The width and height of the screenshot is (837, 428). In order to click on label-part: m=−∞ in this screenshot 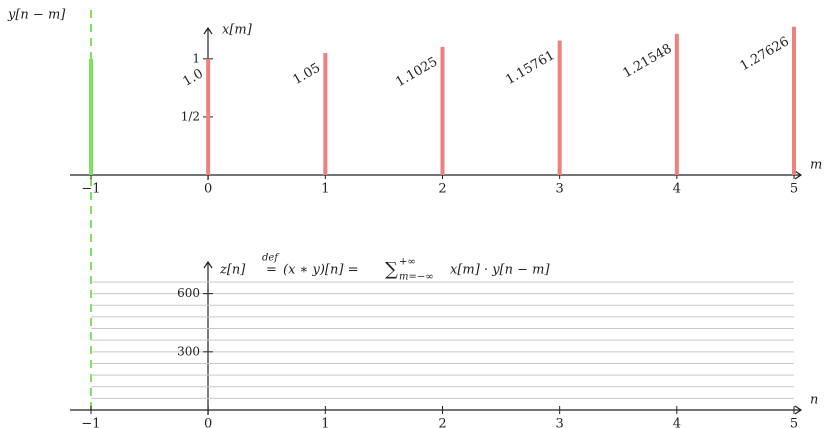, I will do `click(416, 277)`.